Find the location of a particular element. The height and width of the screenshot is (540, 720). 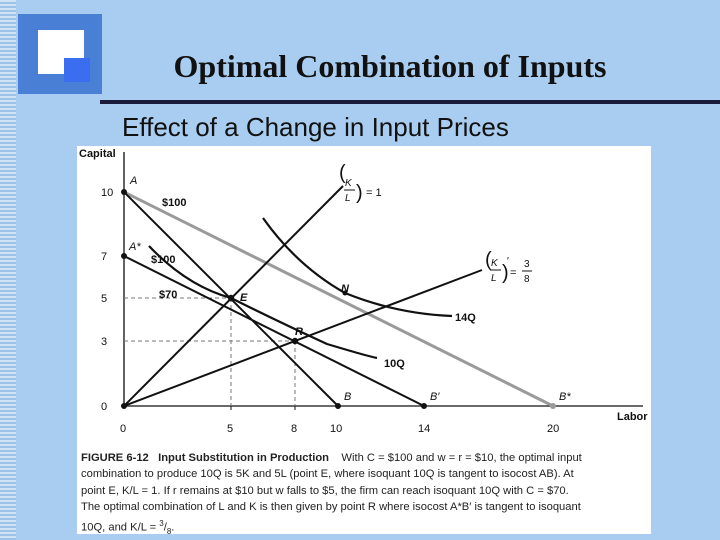

point-r is located at coordinates (295, 341).